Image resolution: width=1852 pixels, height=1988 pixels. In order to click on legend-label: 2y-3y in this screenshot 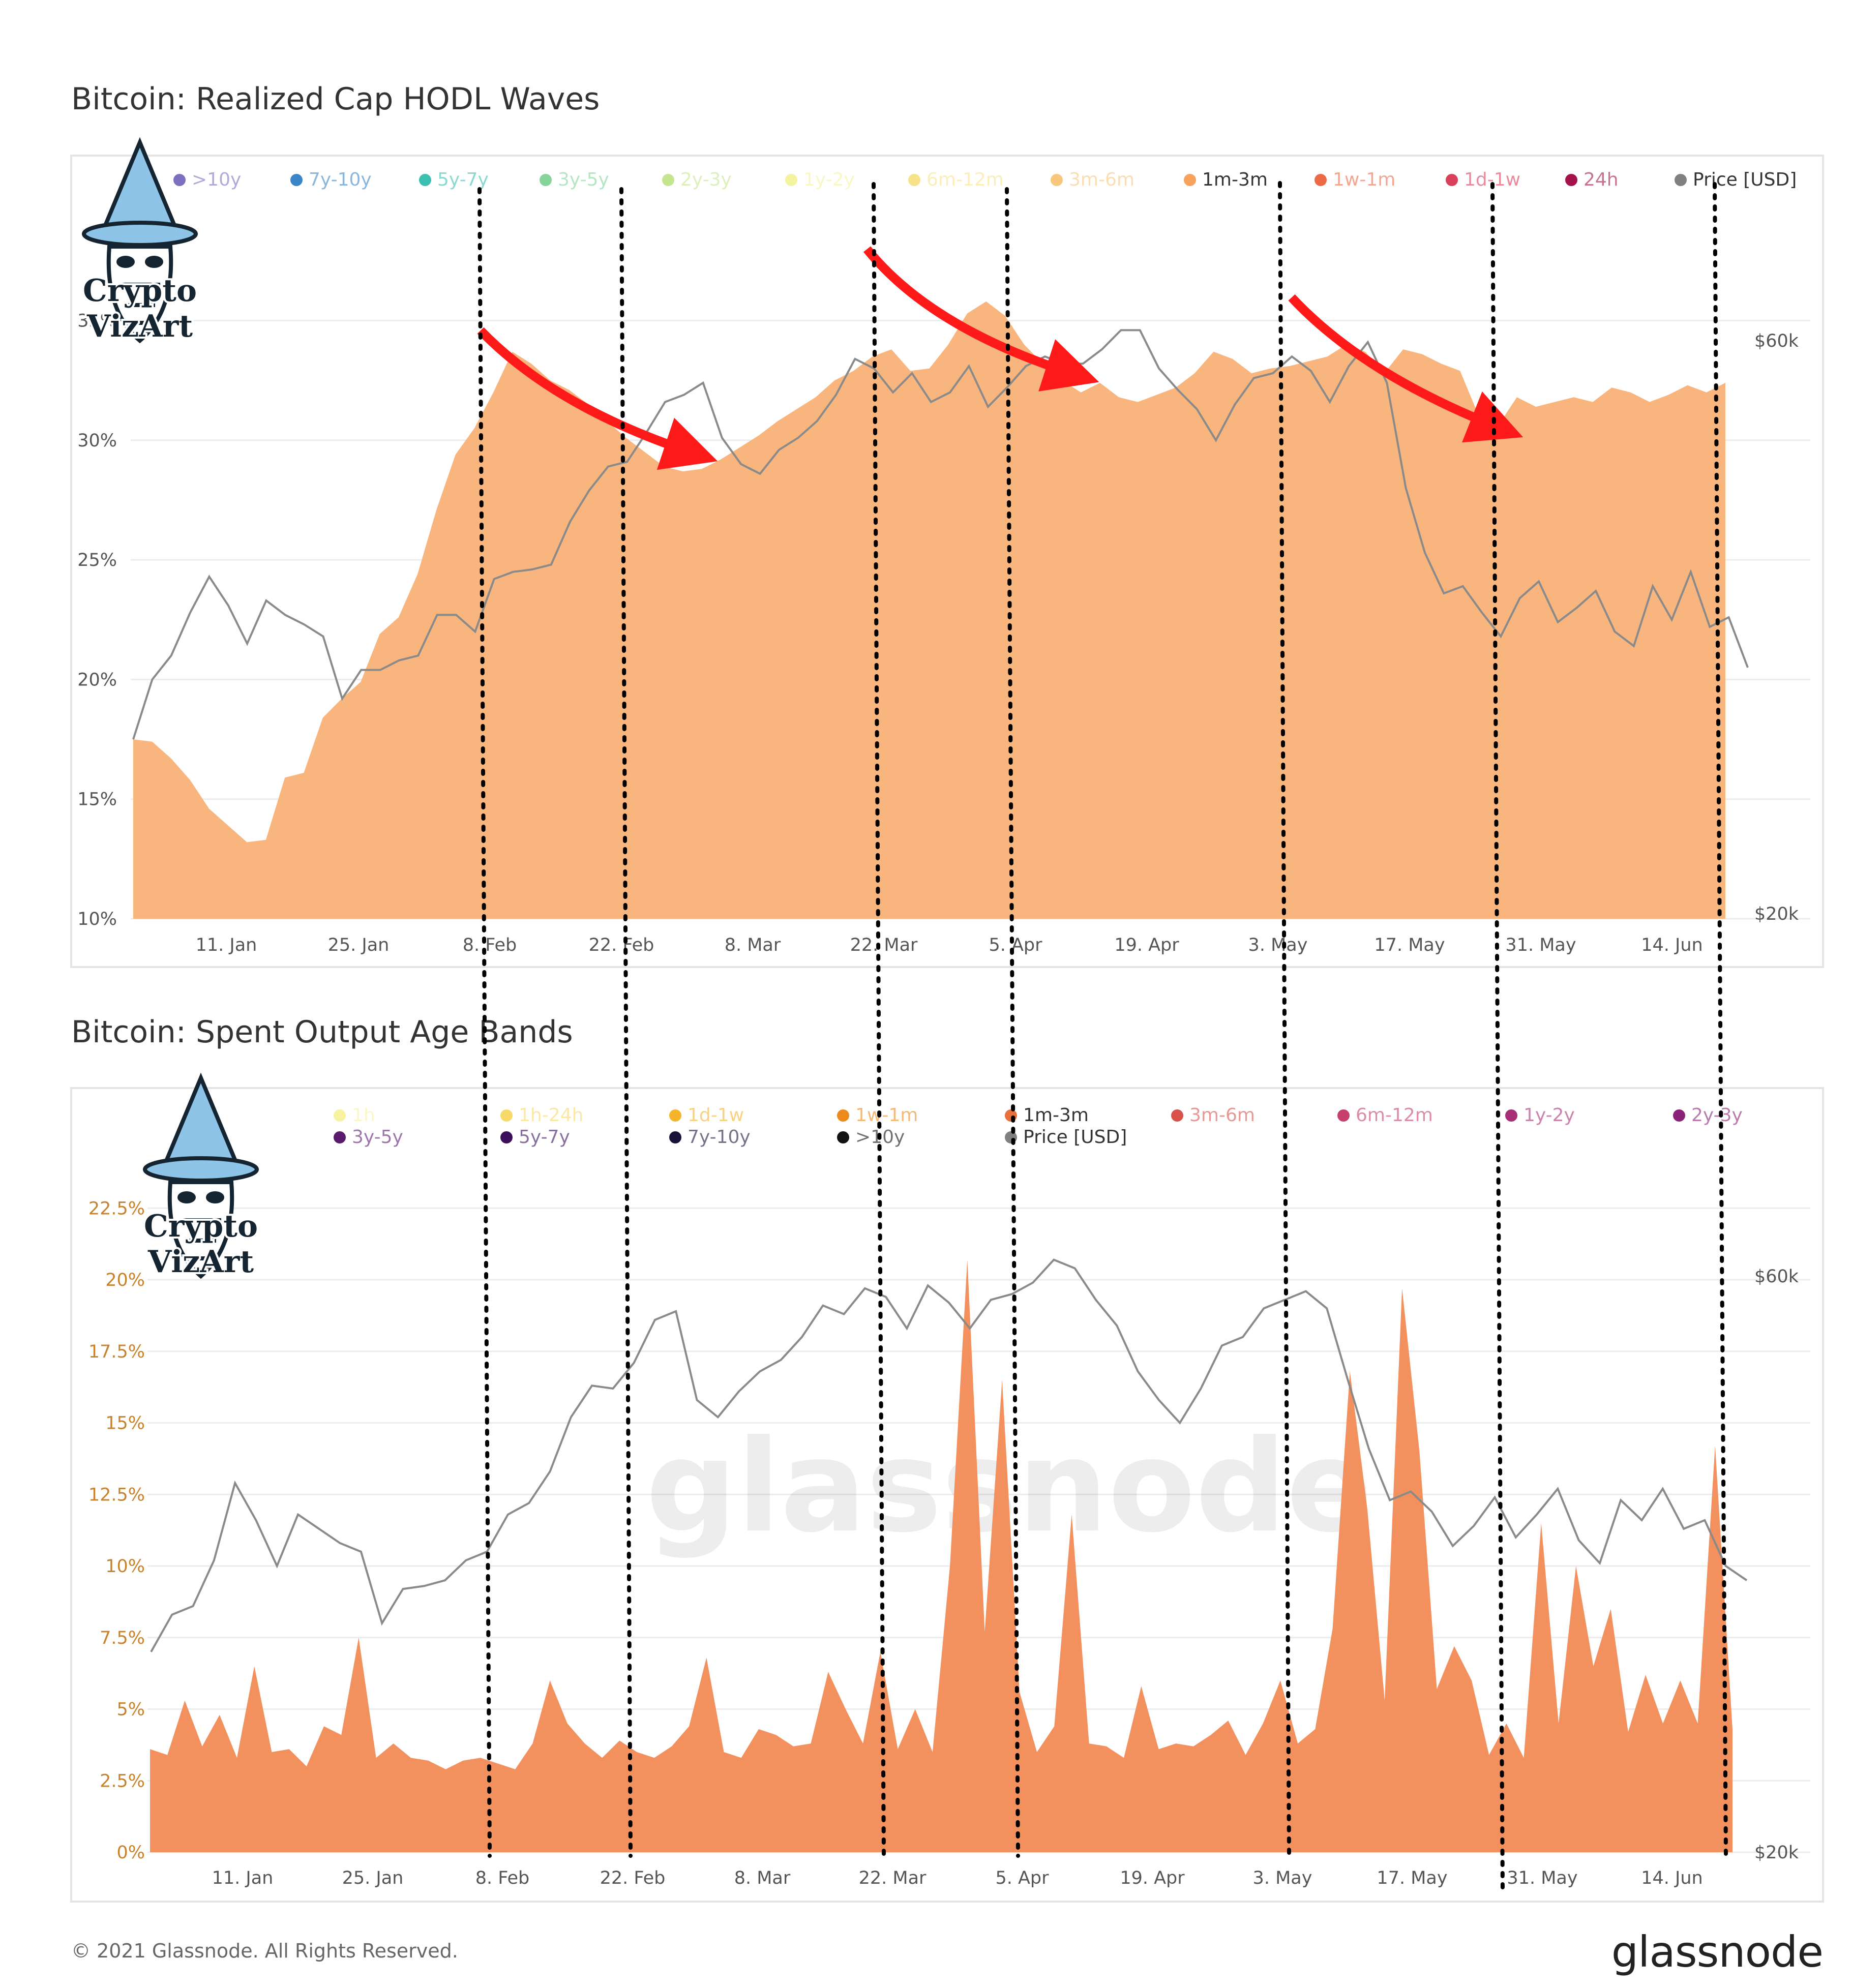, I will do `click(706, 179)`.